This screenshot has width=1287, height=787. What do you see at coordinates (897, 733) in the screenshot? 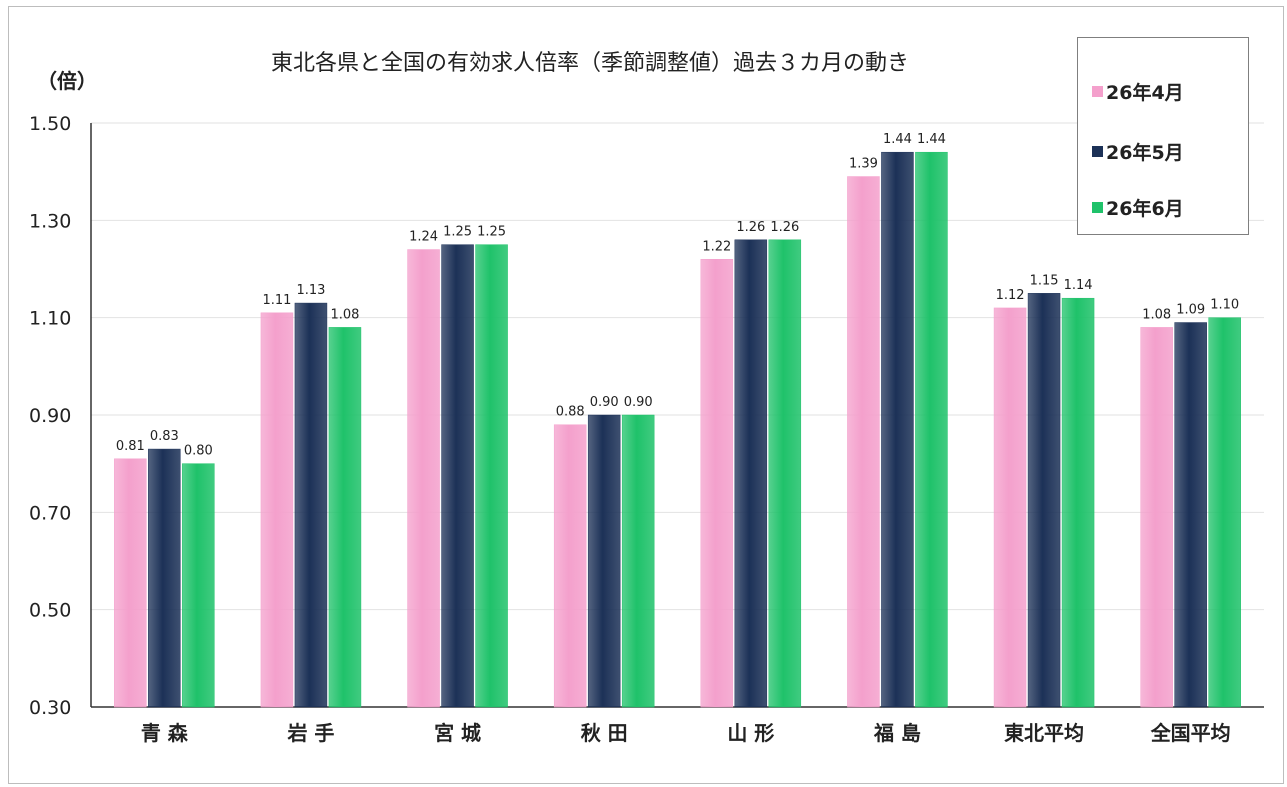
I see `x-tick-label: 福 島` at bounding box center [897, 733].